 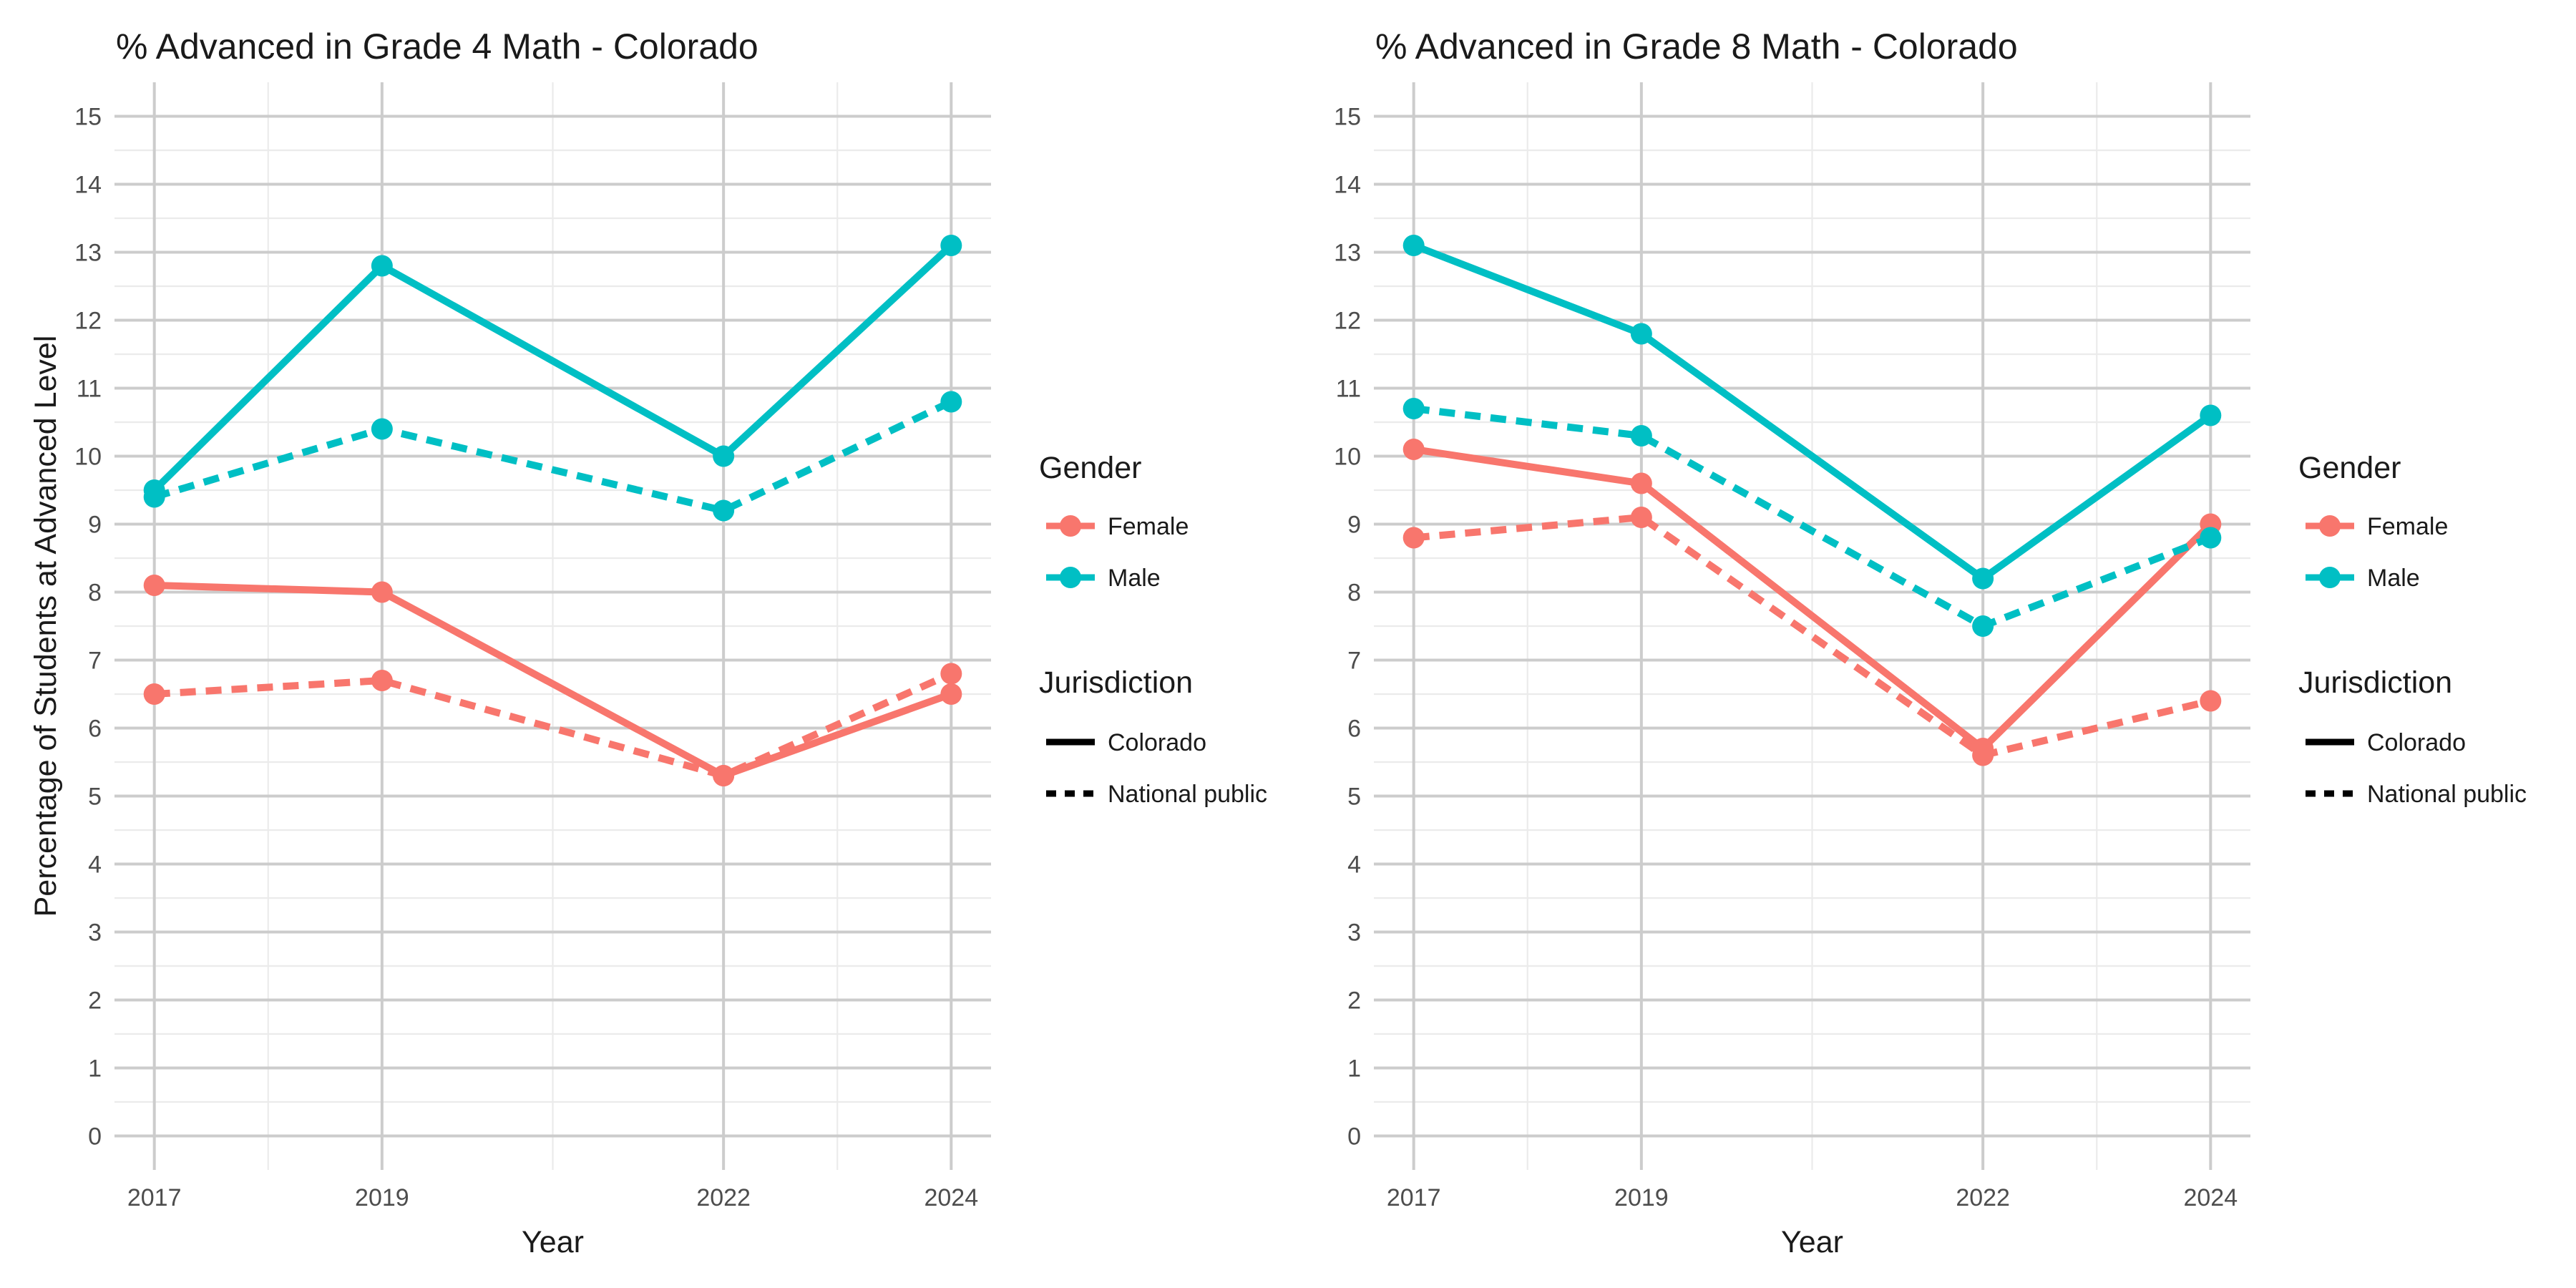 What do you see at coordinates (437, 46) in the screenshot?
I see `chart-title: % Advanced in Grade 4 Math - Colorado` at bounding box center [437, 46].